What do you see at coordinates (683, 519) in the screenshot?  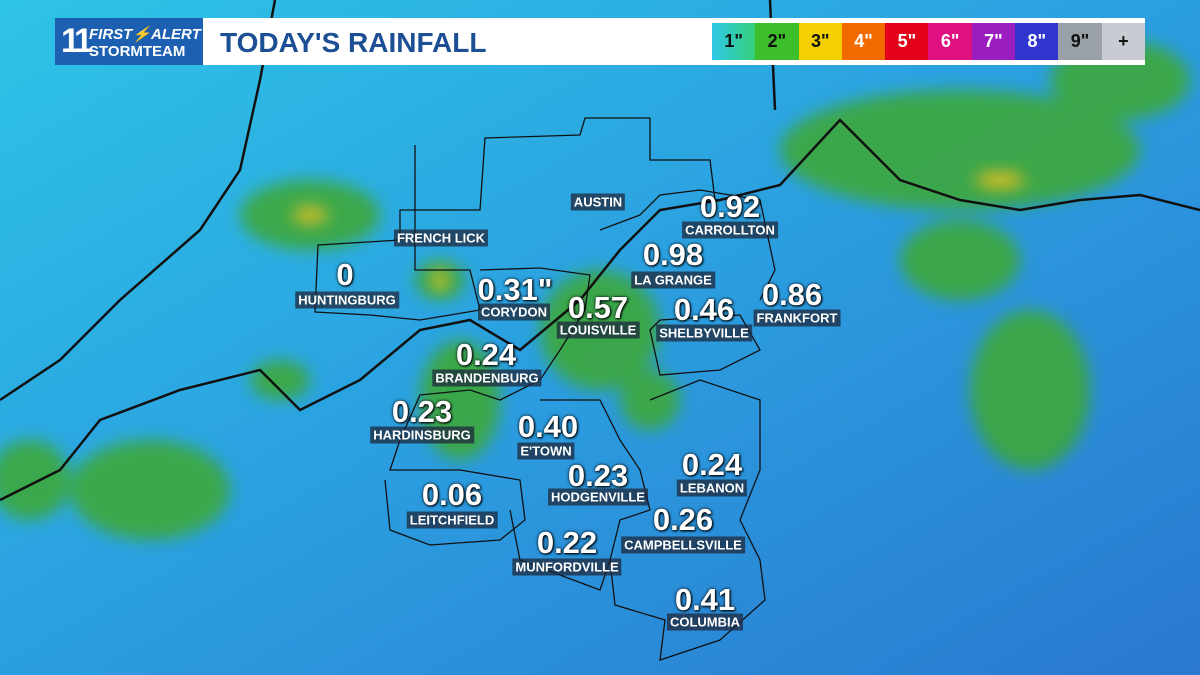 I see `rain-total: 0.26` at bounding box center [683, 519].